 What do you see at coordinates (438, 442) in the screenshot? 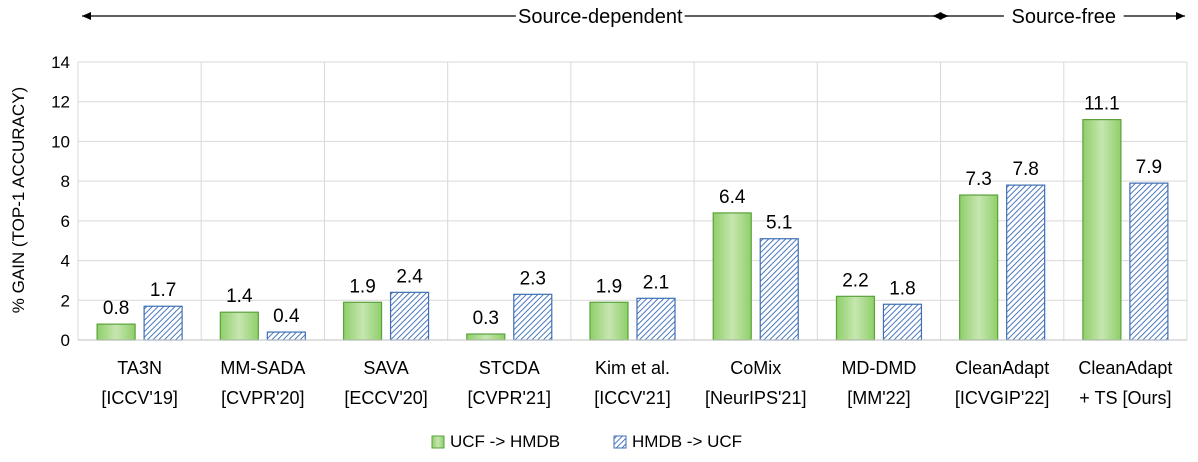
I see `legend-swatch-ucf-hmdb` at bounding box center [438, 442].